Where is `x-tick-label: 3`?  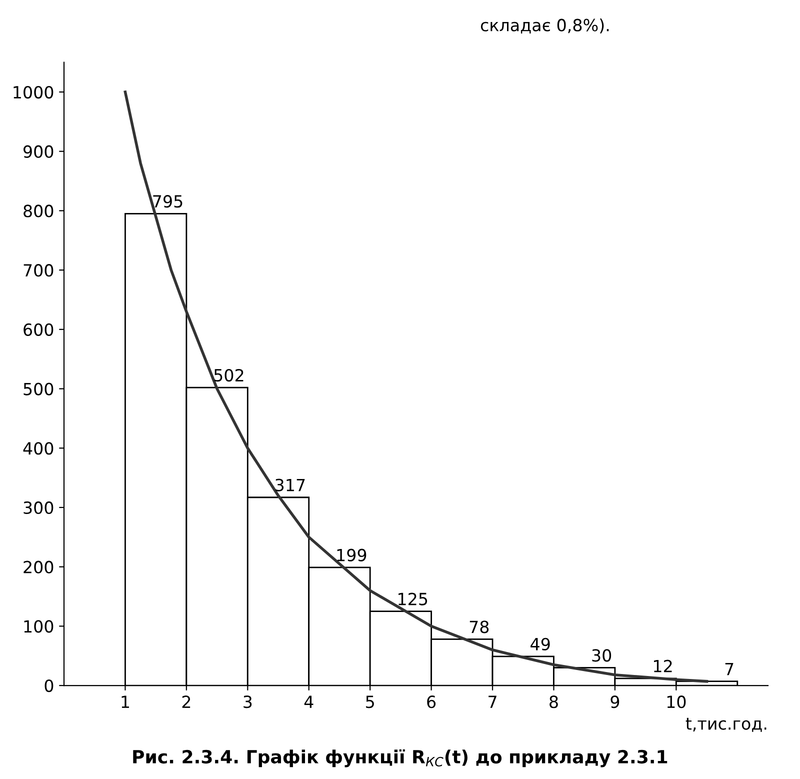
x-tick-label: 3 is located at coordinates (248, 702).